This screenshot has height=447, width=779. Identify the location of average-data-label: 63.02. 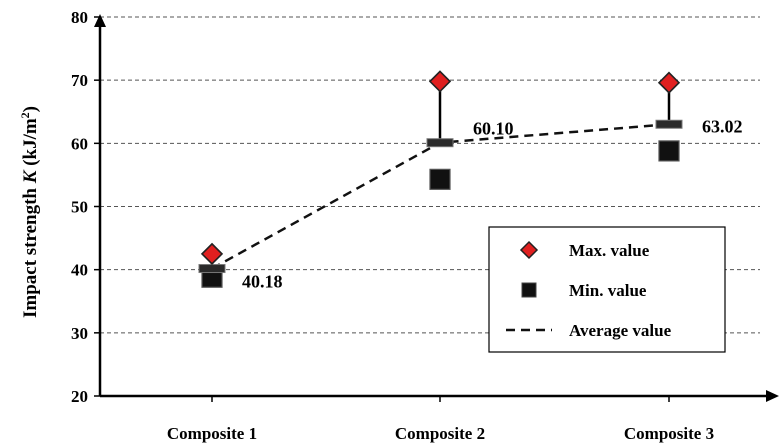
(722, 126).